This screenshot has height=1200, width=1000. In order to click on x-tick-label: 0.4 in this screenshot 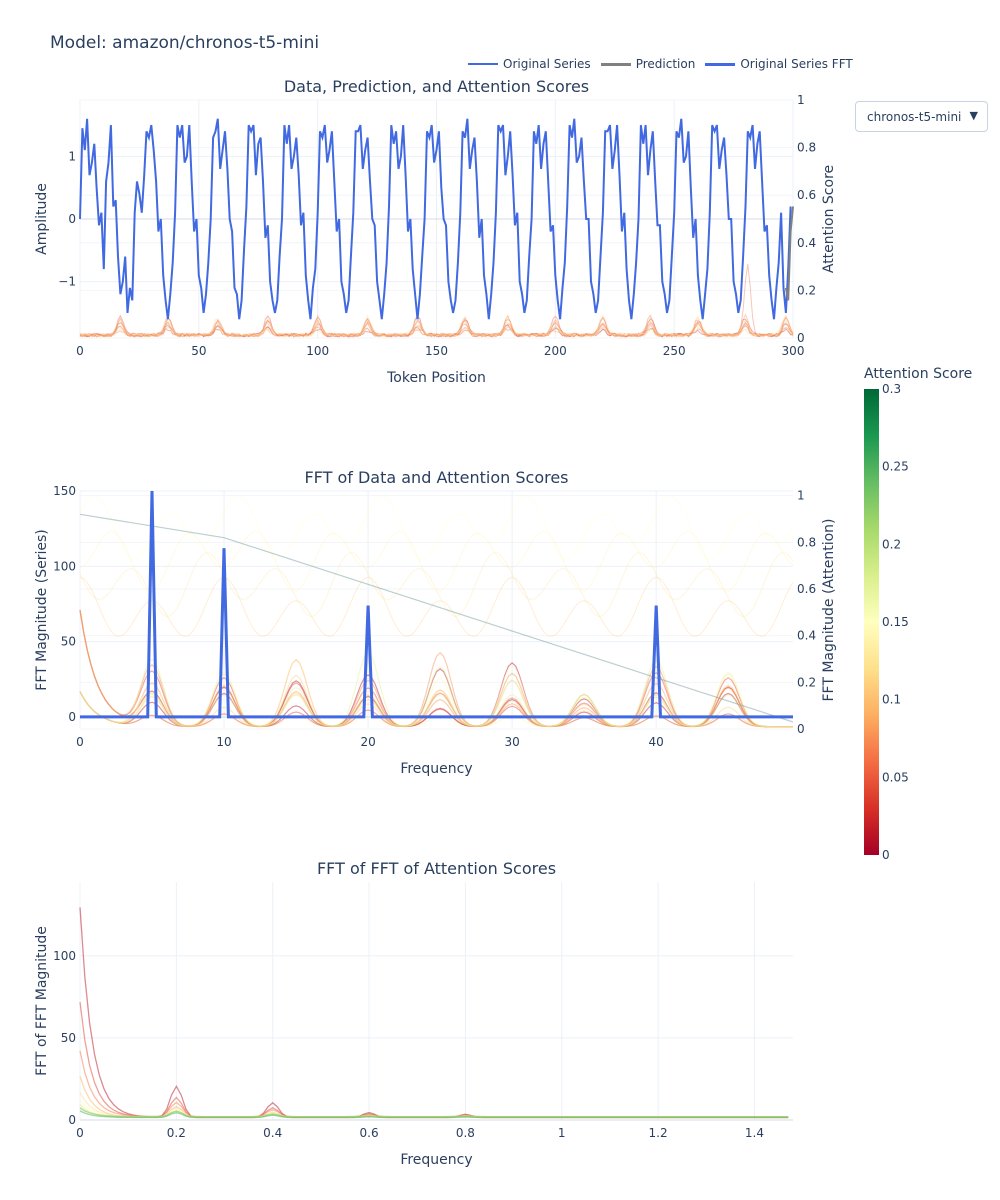, I will do `click(272, 1133)`.